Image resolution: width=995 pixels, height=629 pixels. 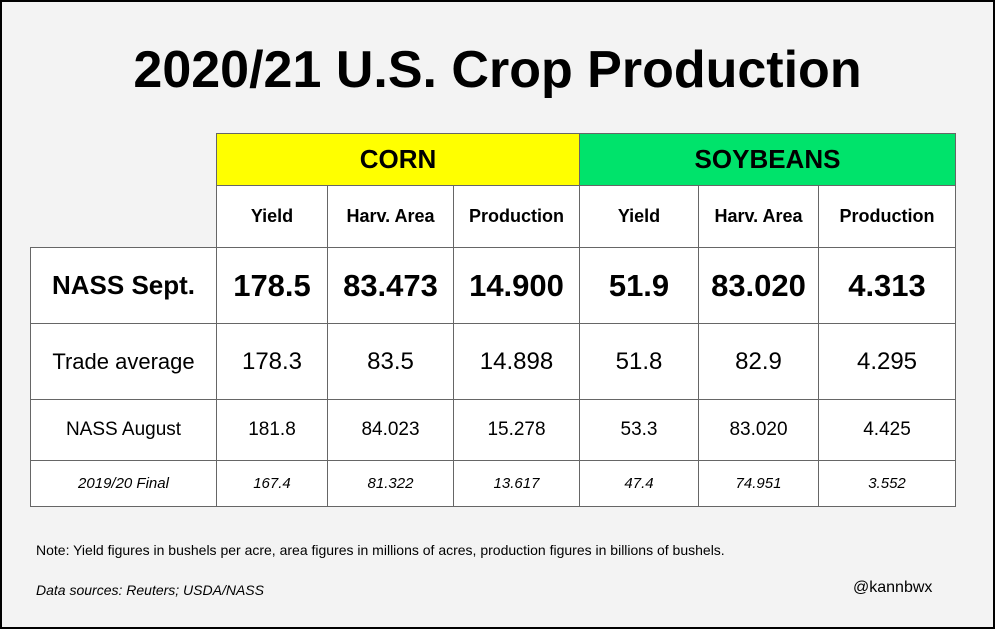 I want to click on row-label: NASS August, so click(x=123, y=430).